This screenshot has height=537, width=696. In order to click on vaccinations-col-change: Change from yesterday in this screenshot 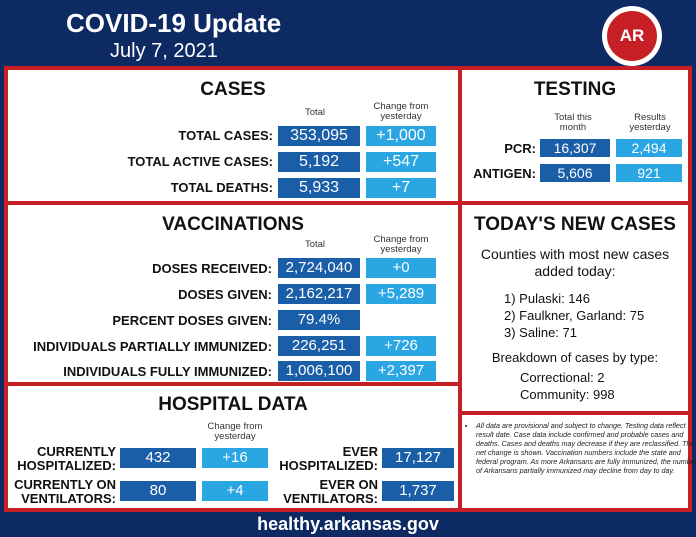, I will do `click(401, 244)`.